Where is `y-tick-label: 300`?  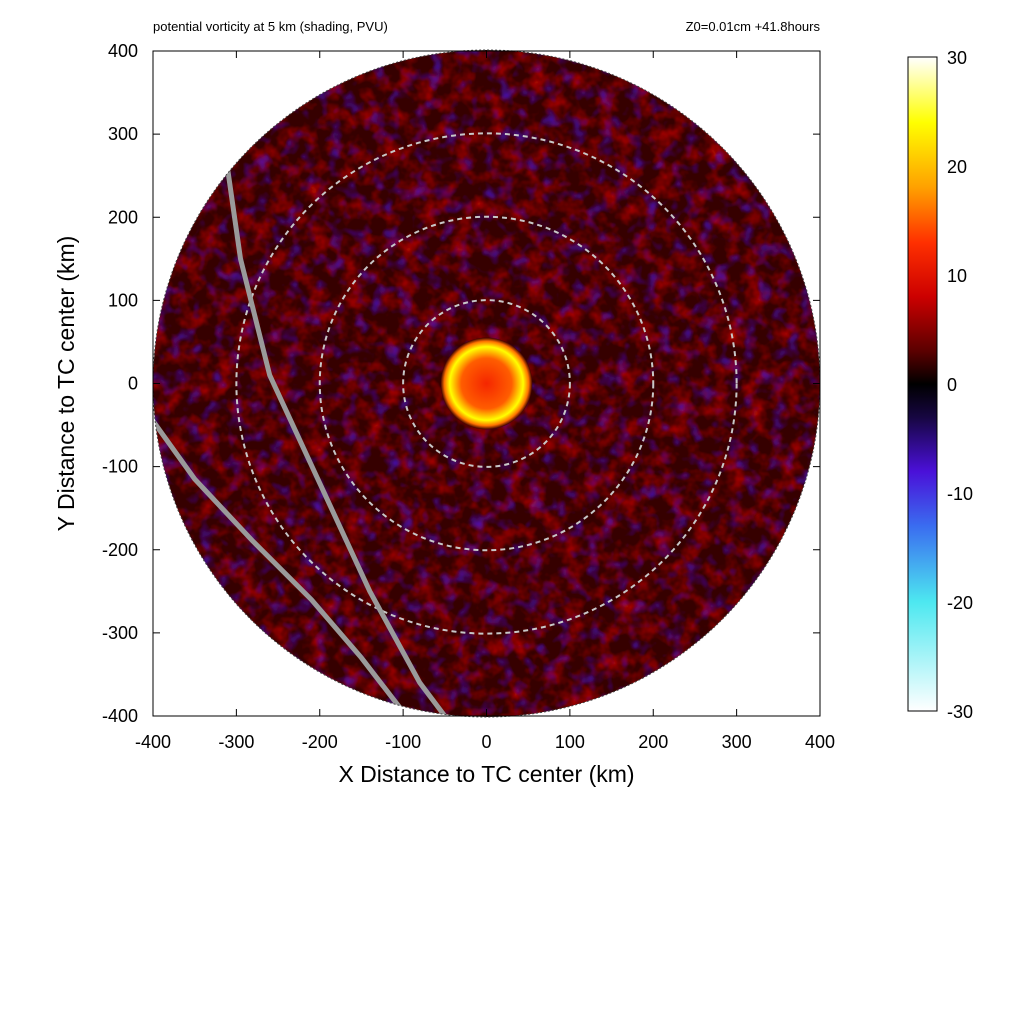
y-tick-label: 300 is located at coordinates (123, 134).